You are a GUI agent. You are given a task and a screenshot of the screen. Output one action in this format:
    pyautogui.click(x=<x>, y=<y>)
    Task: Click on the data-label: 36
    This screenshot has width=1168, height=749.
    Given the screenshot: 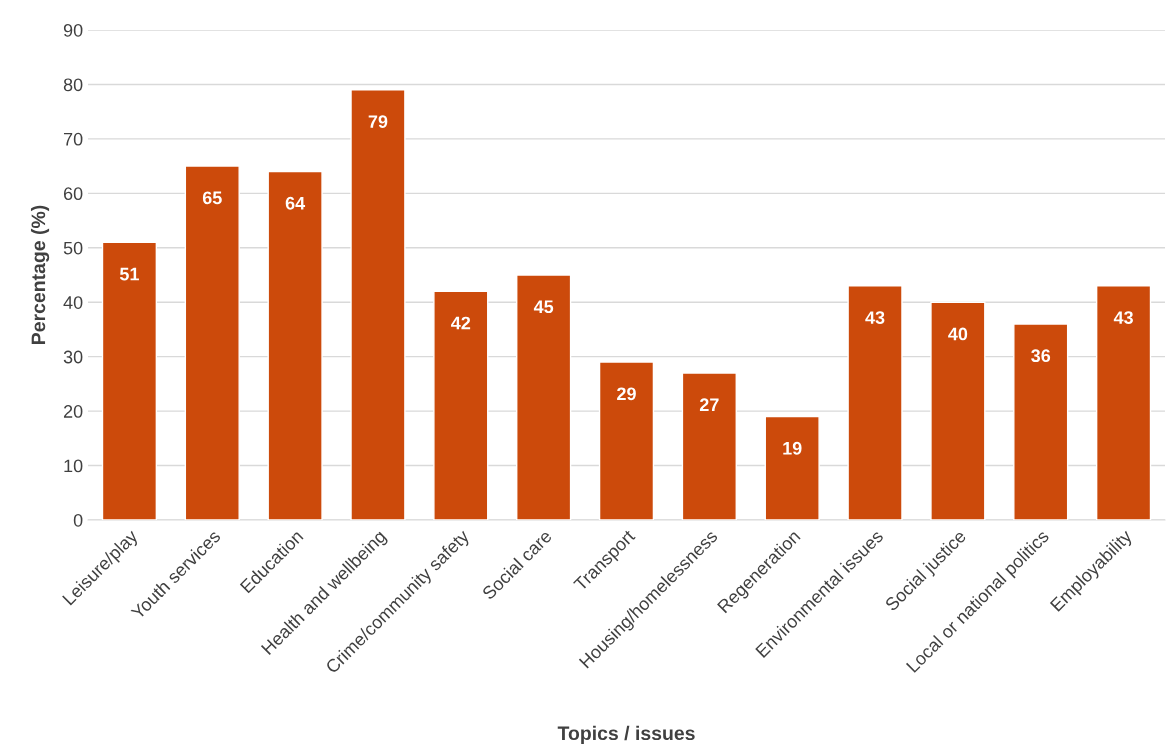 What is the action you would take?
    pyautogui.click(x=1041, y=356)
    